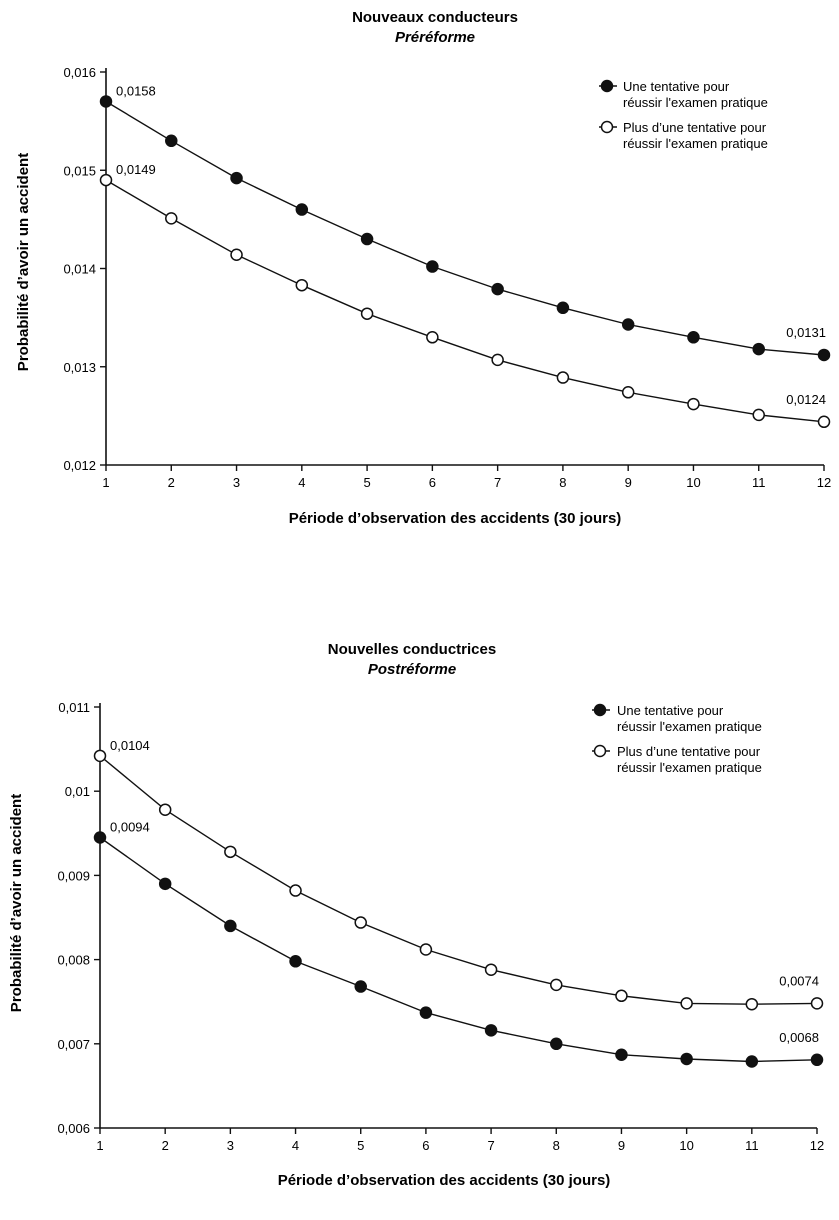 The height and width of the screenshot is (1220, 839). Describe the element at coordinates (412, 669) in the screenshot. I see `chart-2-subtitle: Postréforme` at that location.